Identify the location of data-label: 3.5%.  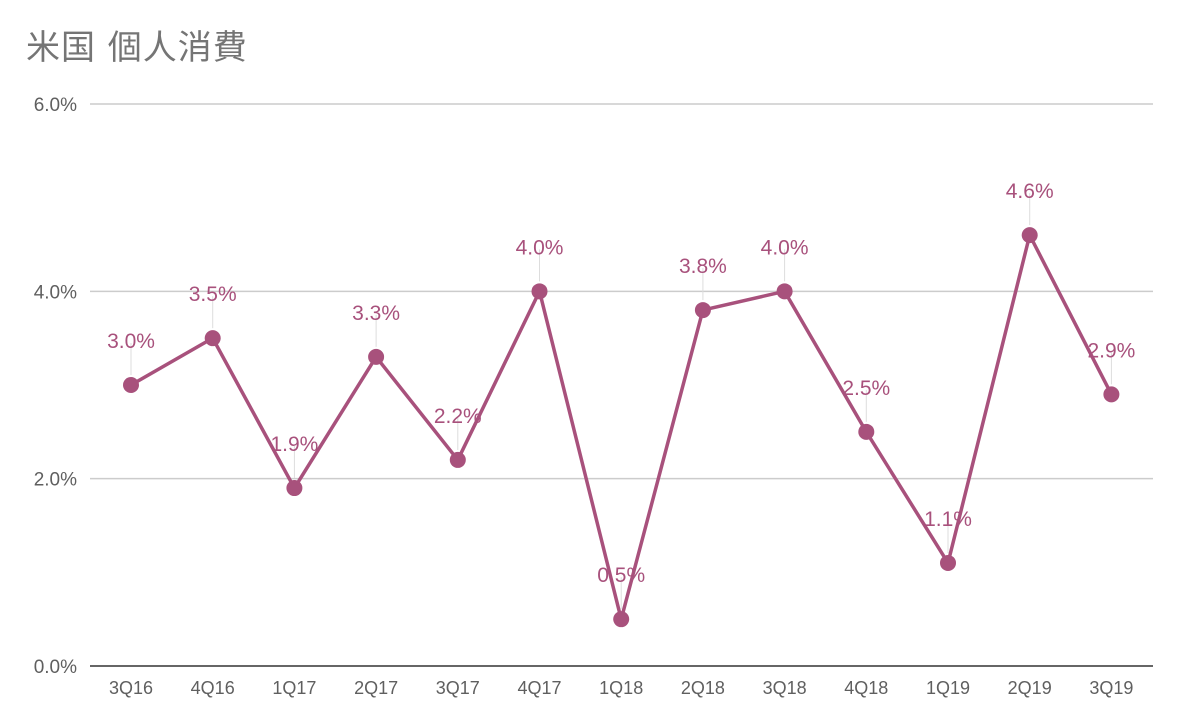
(213, 294).